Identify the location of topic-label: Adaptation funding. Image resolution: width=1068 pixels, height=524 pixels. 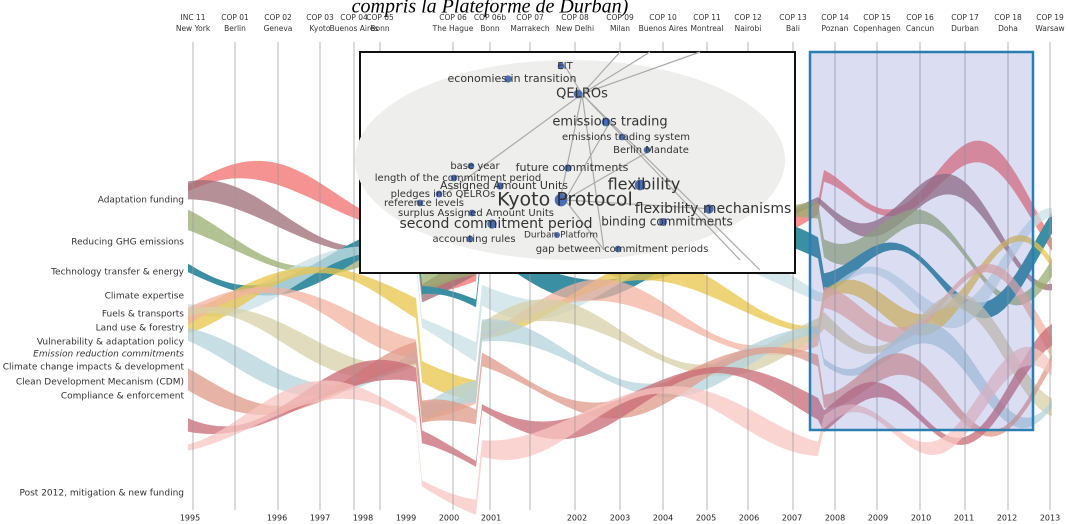
(141, 201).